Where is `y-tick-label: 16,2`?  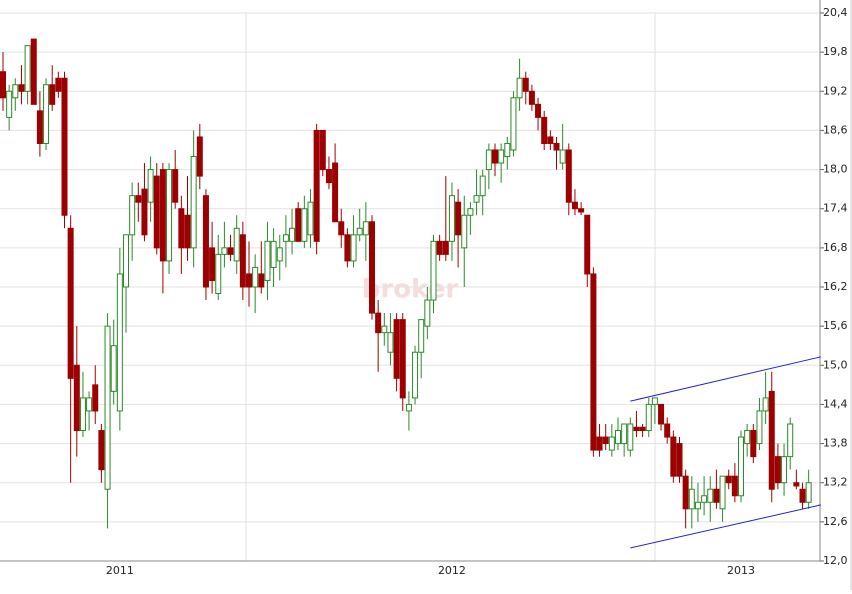
y-tick-label: 16,2 is located at coordinates (835, 286).